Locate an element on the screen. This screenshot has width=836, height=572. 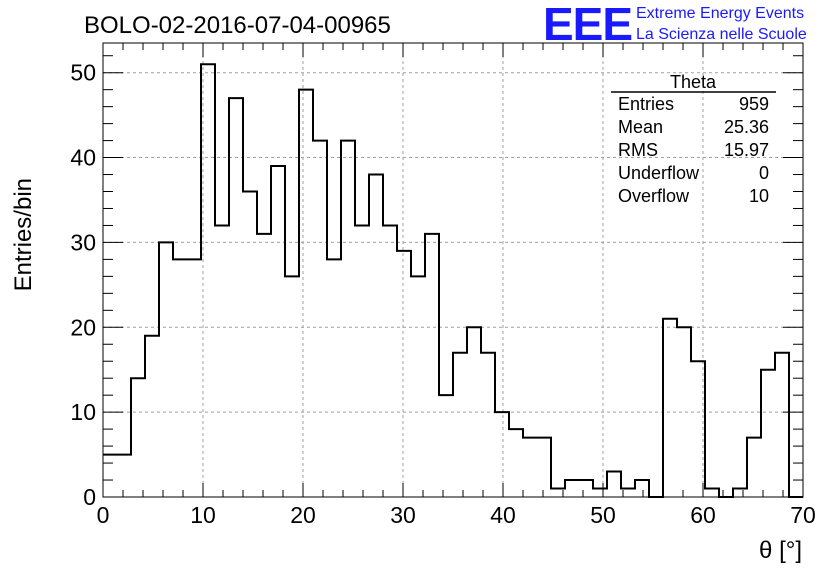
y-tick-label: 0 is located at coordinates (89, 497).